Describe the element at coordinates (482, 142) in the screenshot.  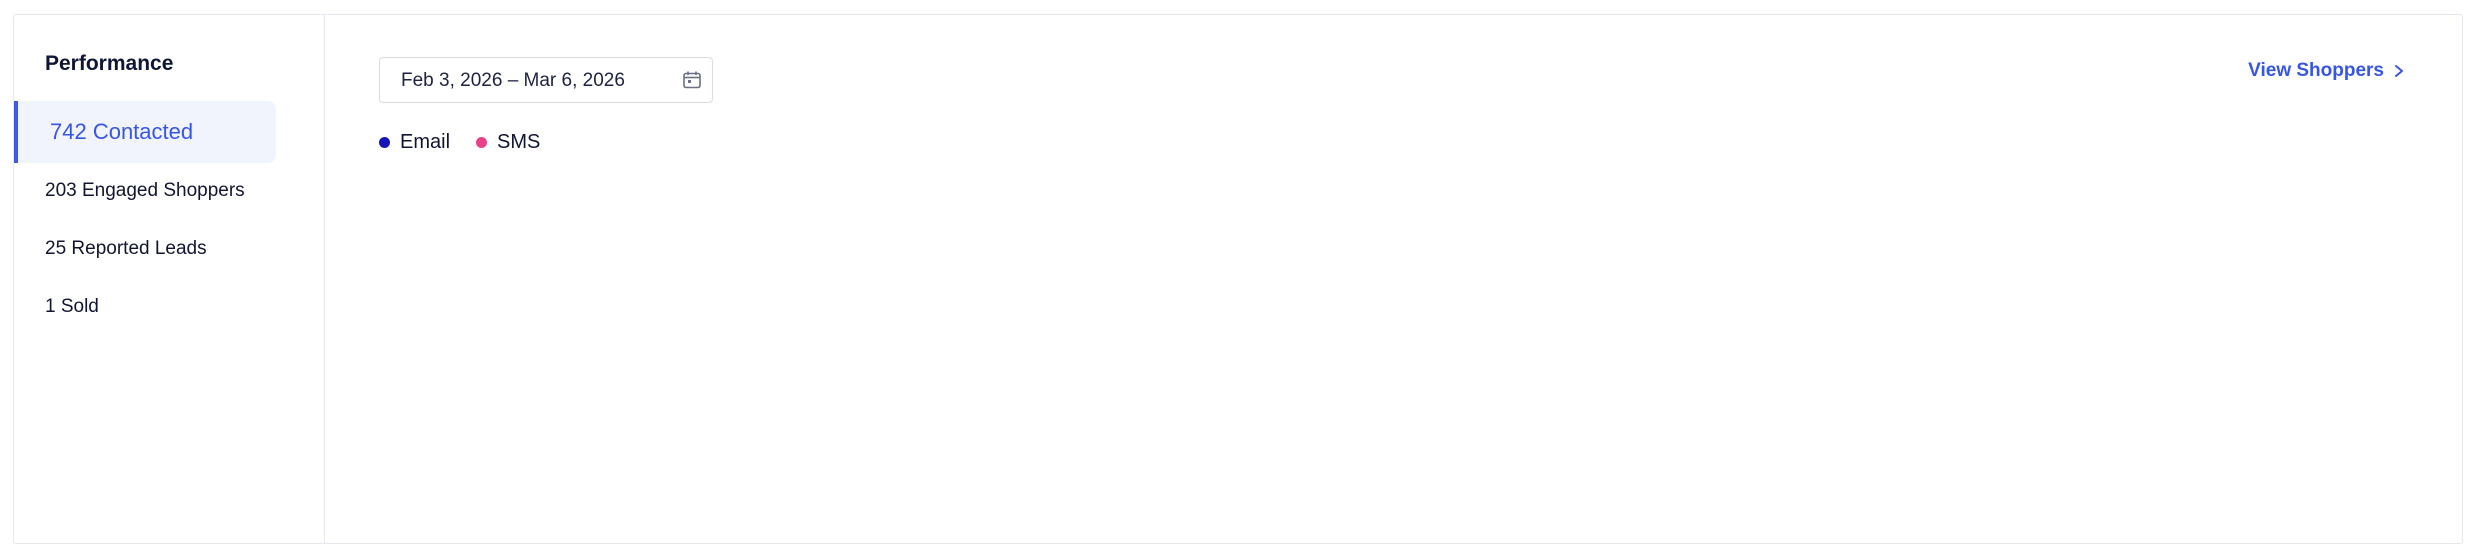
I see `legend-dot-sms` at that location.